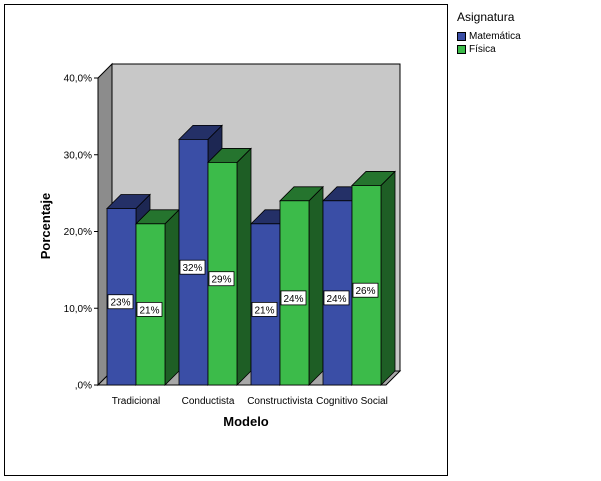 The image size is (601, 481). I want to click on y-axis: 40,0% 30,0% 20,0% 10,0% ,0%, so click(81, 233).